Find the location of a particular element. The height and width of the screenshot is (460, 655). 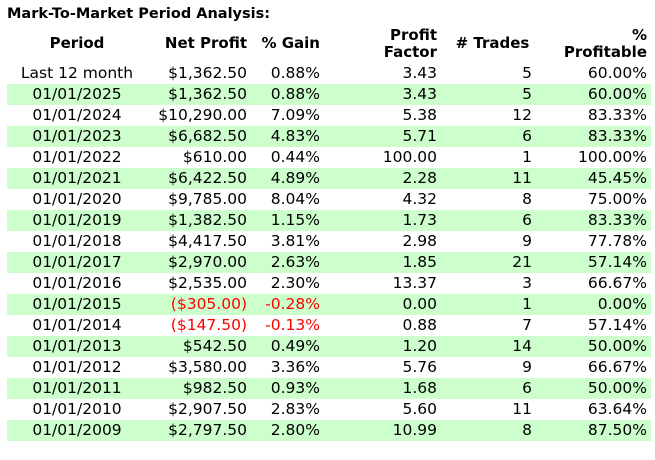

cell-period: 01/01/2011 is located at coordinates (77, 388).